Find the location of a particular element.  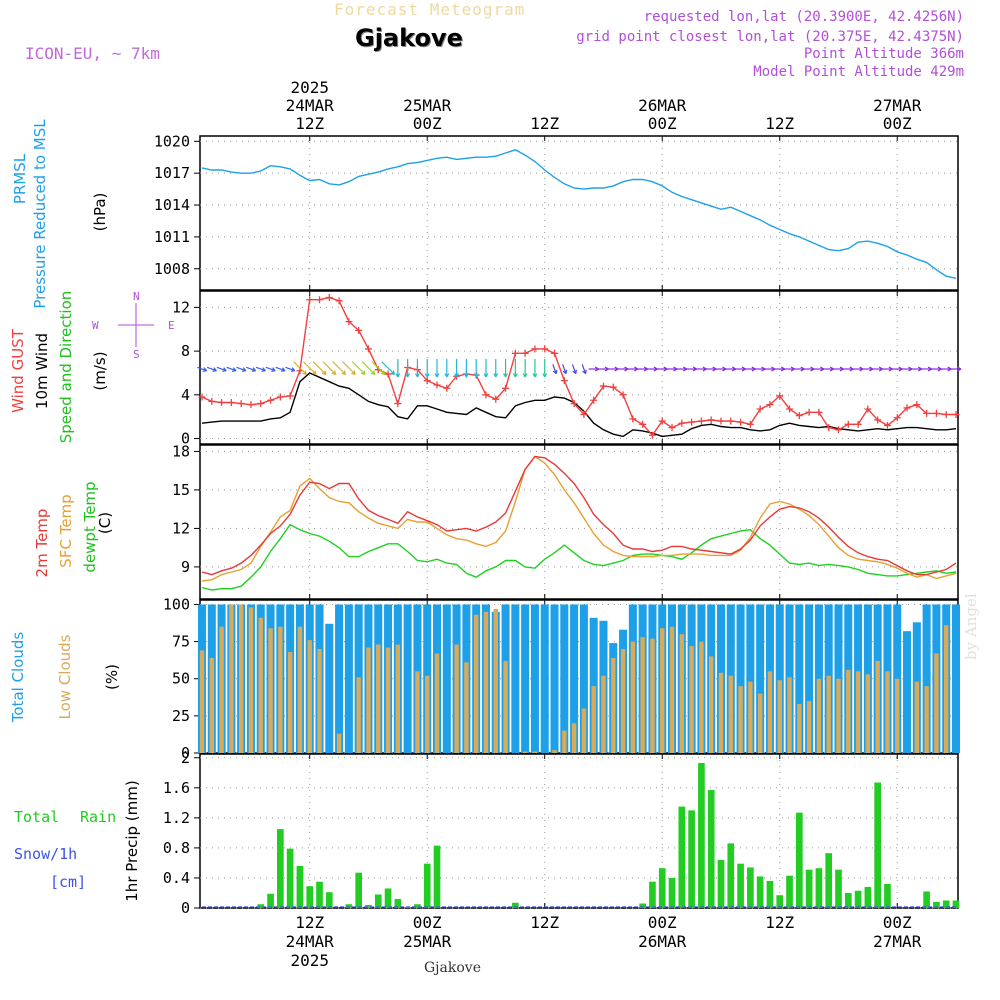

top-time-label: 27MAR is located at coordinates (897, 105).